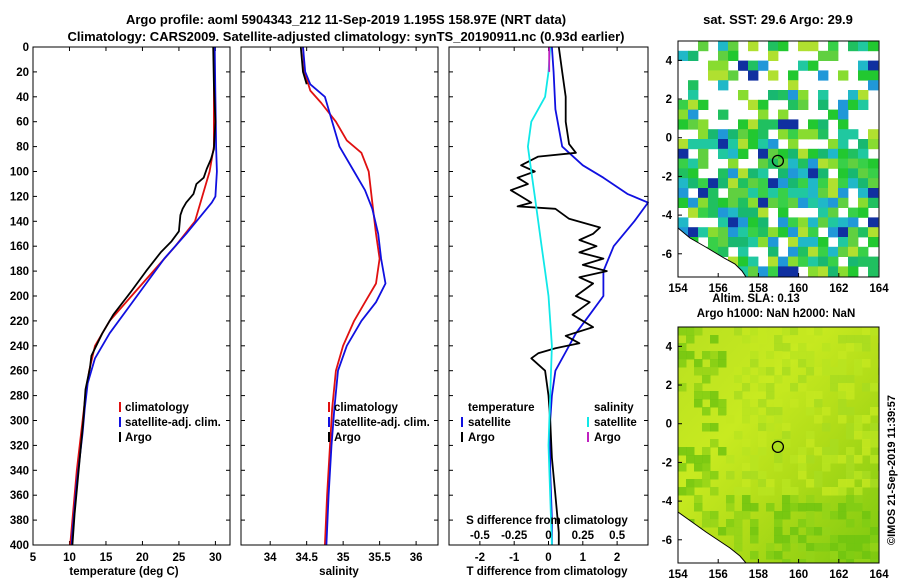  Describe the element at coordinates (489, 423) in the screenshot. I see `legend-label-t-satellite: satellite` at that location.